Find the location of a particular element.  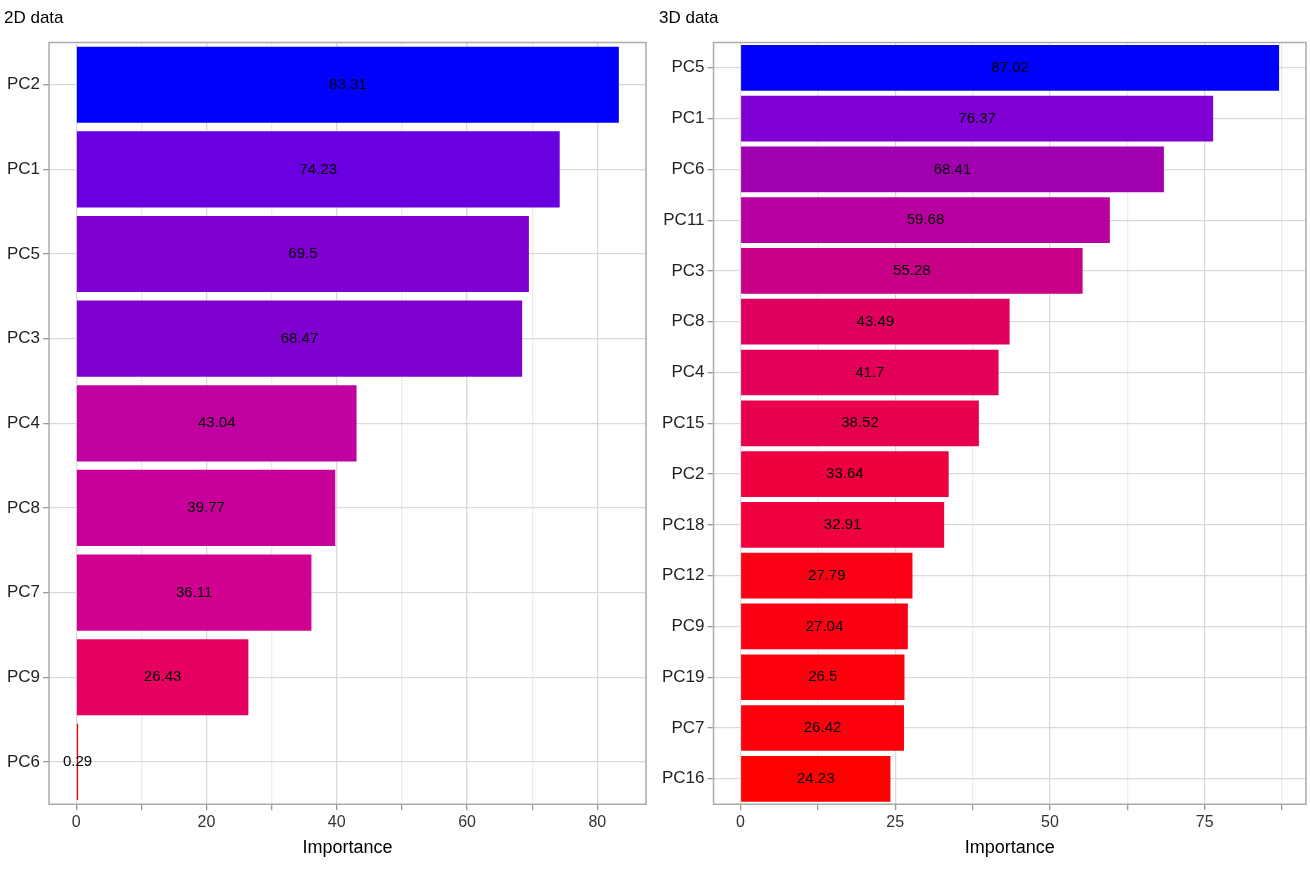

data-label: 43.04 is located at coordinates (216, 422).